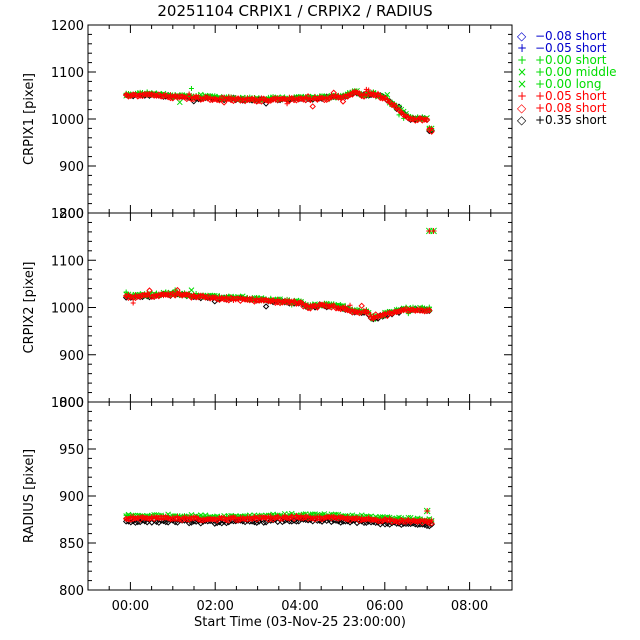 The width and height of the screenshot is (640, 640). What do you see at coordinates (67, 309) in the screenshot?
I see `y-tick-label: 1000` at bounding box center [67, 309].